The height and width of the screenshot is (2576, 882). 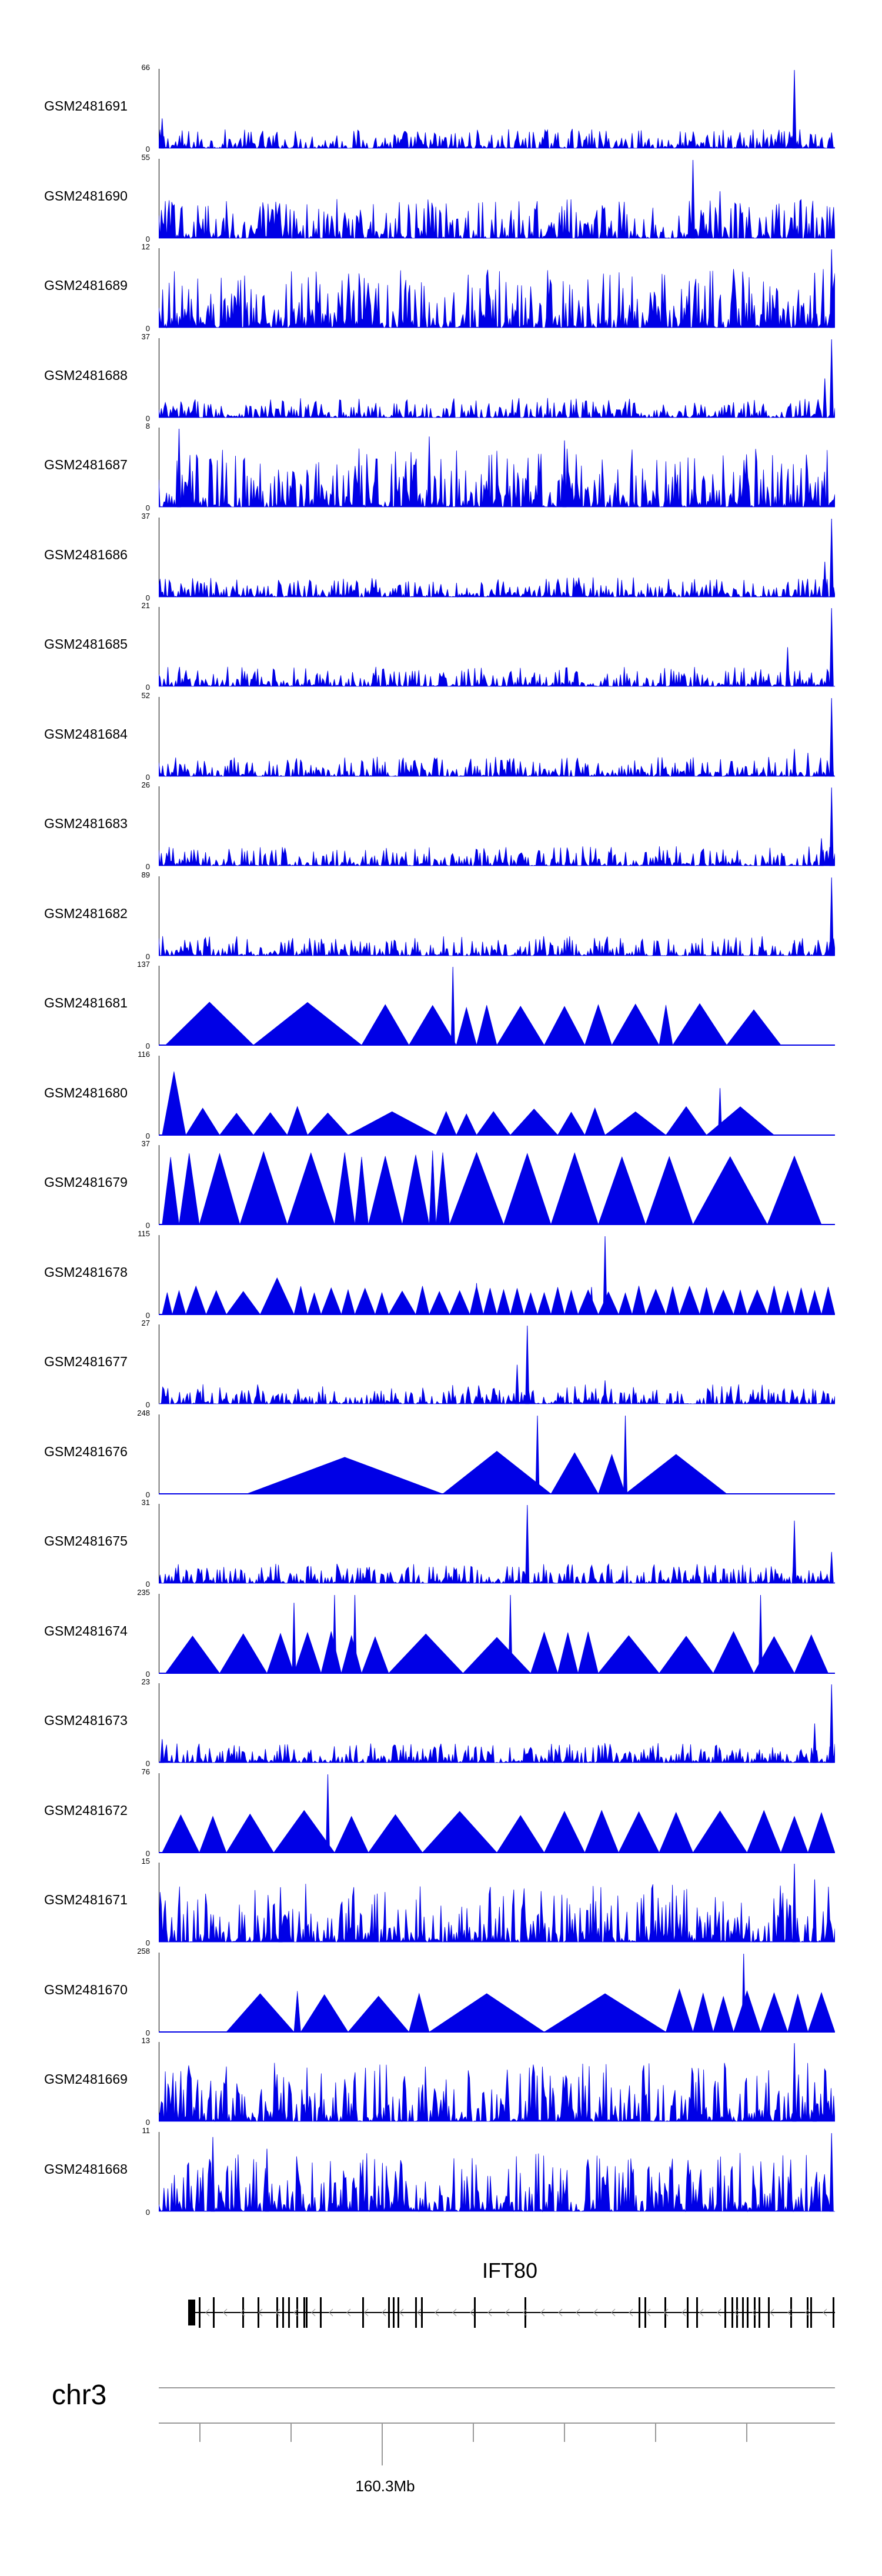 What do you see at coordinates (86, 823) in the screenshot?
I see `sample-label: GSM2481683` at bounding box center [86, 823].